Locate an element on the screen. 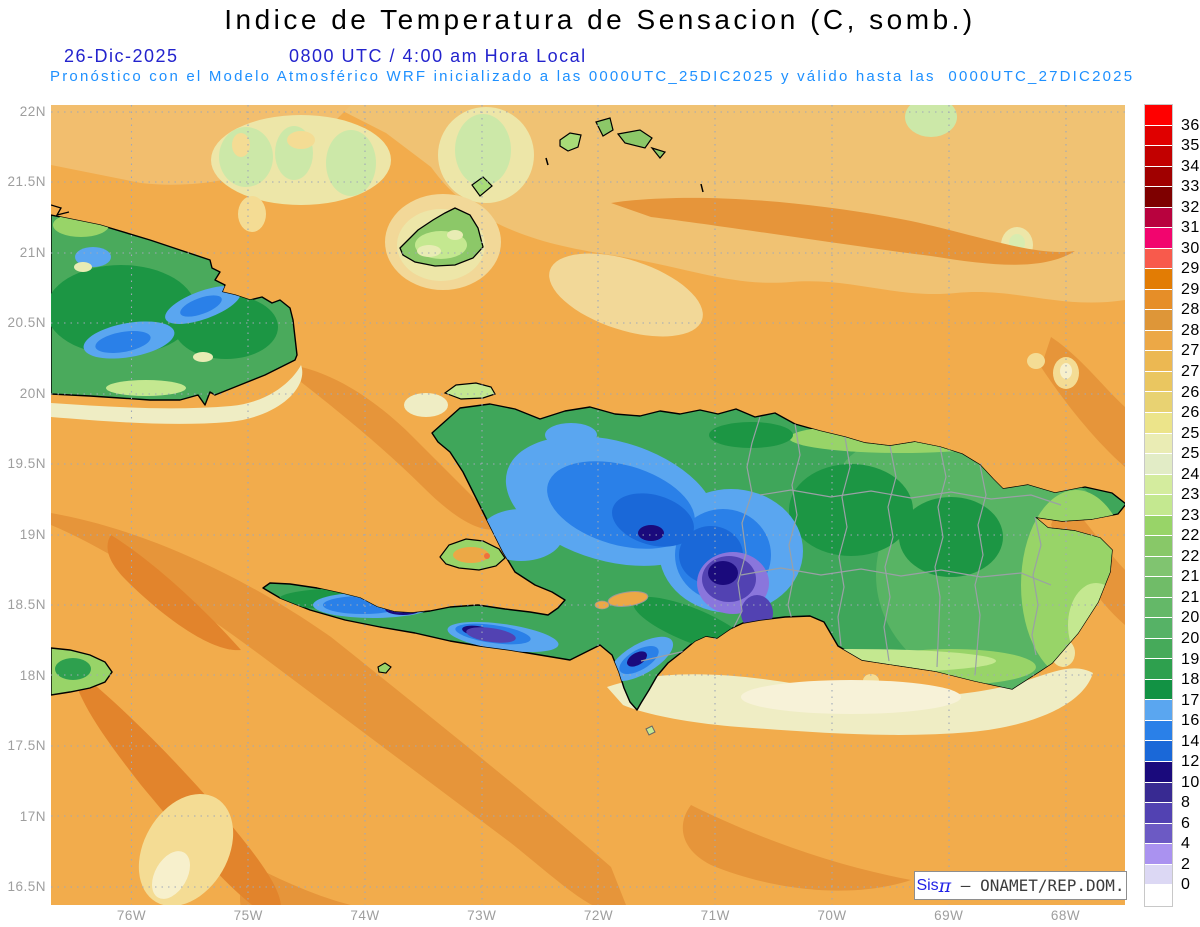 Image resolution: width=1200 pixels, height=927 pixels. lat-label: 20N is located at coordinates (32, 393).